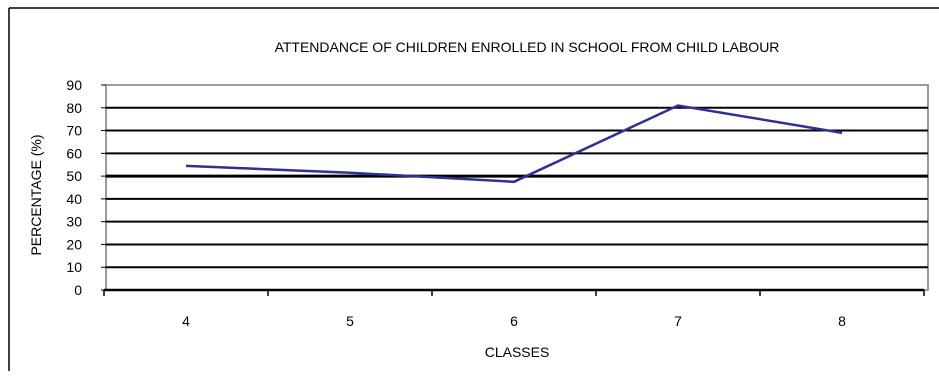 Image resolution: width=939 pixels, height=376 pixels. I want to click on y-tick-label-60: 60, so click(74, 153).